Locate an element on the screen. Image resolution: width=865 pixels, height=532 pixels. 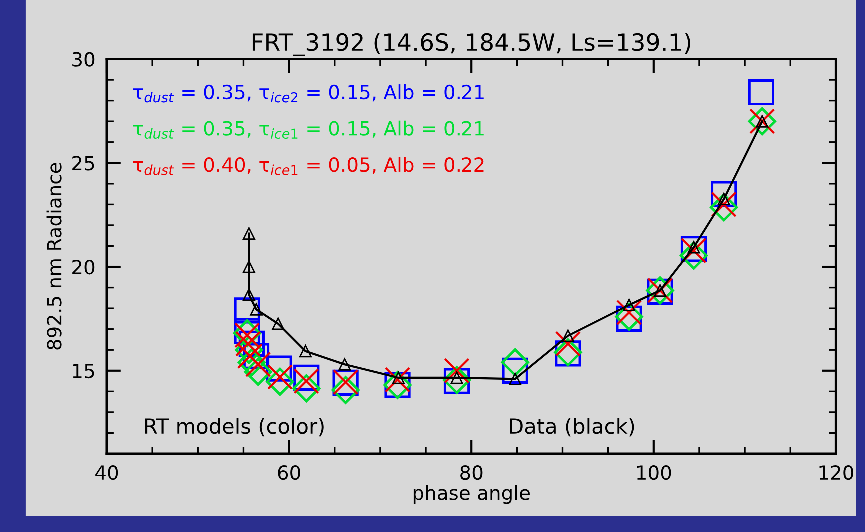
y-tick-label: 15 is located at coordinates (83, 371).